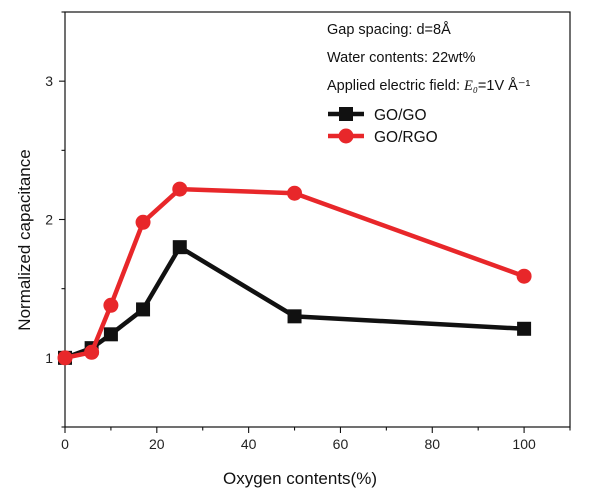 The image size is (600, 493). What do you see at coordinates (157, 444) in the screenshot?
I see `x-tick-label: 20` at bounding box center [157, 444].